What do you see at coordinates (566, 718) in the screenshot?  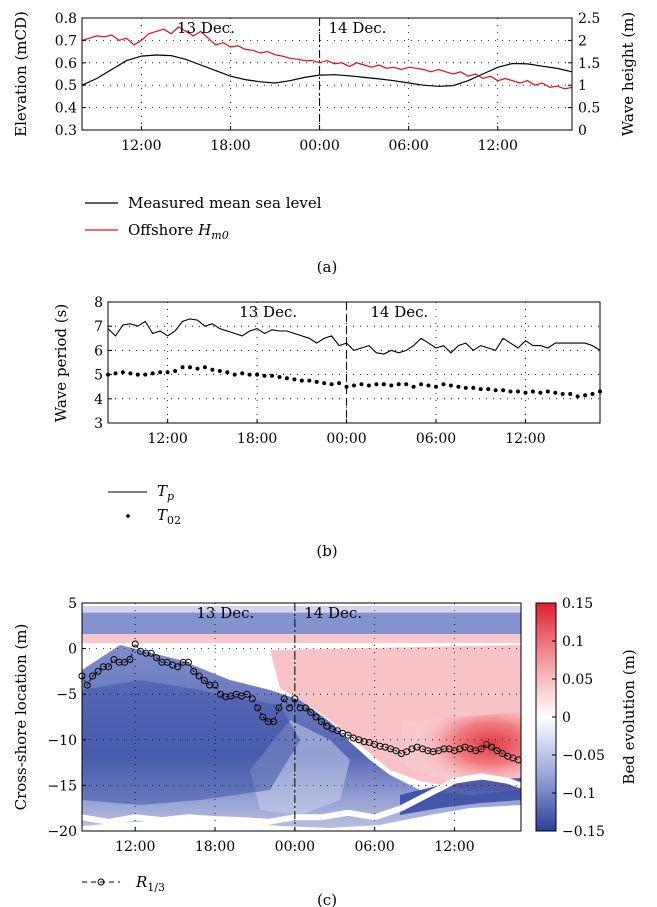 I see `colorbar-tick-label: 0` at bounding box center [566, 718].